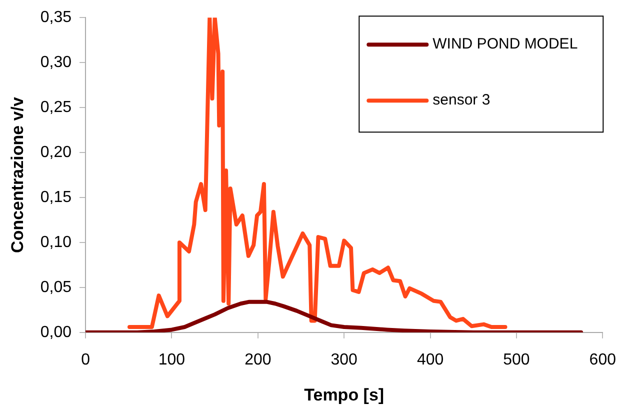 Image resolution: width=628 pixels, height=414 pixels. Describe the element at coordinates (461, 100) in the screenshot. I see `legend-label: sensor 3` at that location.